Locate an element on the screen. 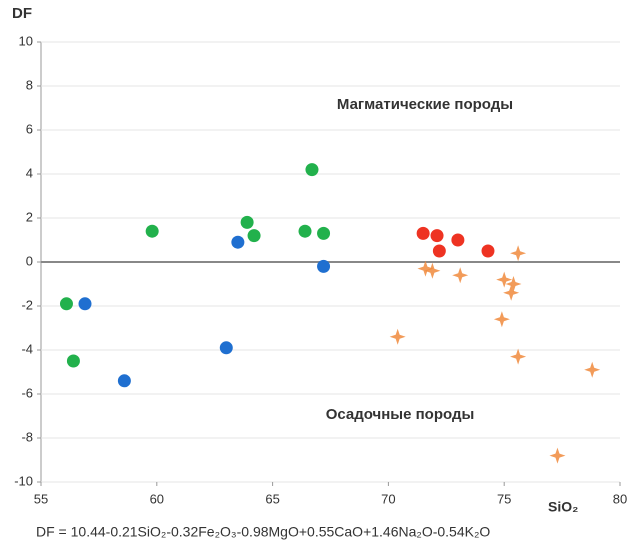  y-tick-label: -4 is located at coordinates (27, 348).